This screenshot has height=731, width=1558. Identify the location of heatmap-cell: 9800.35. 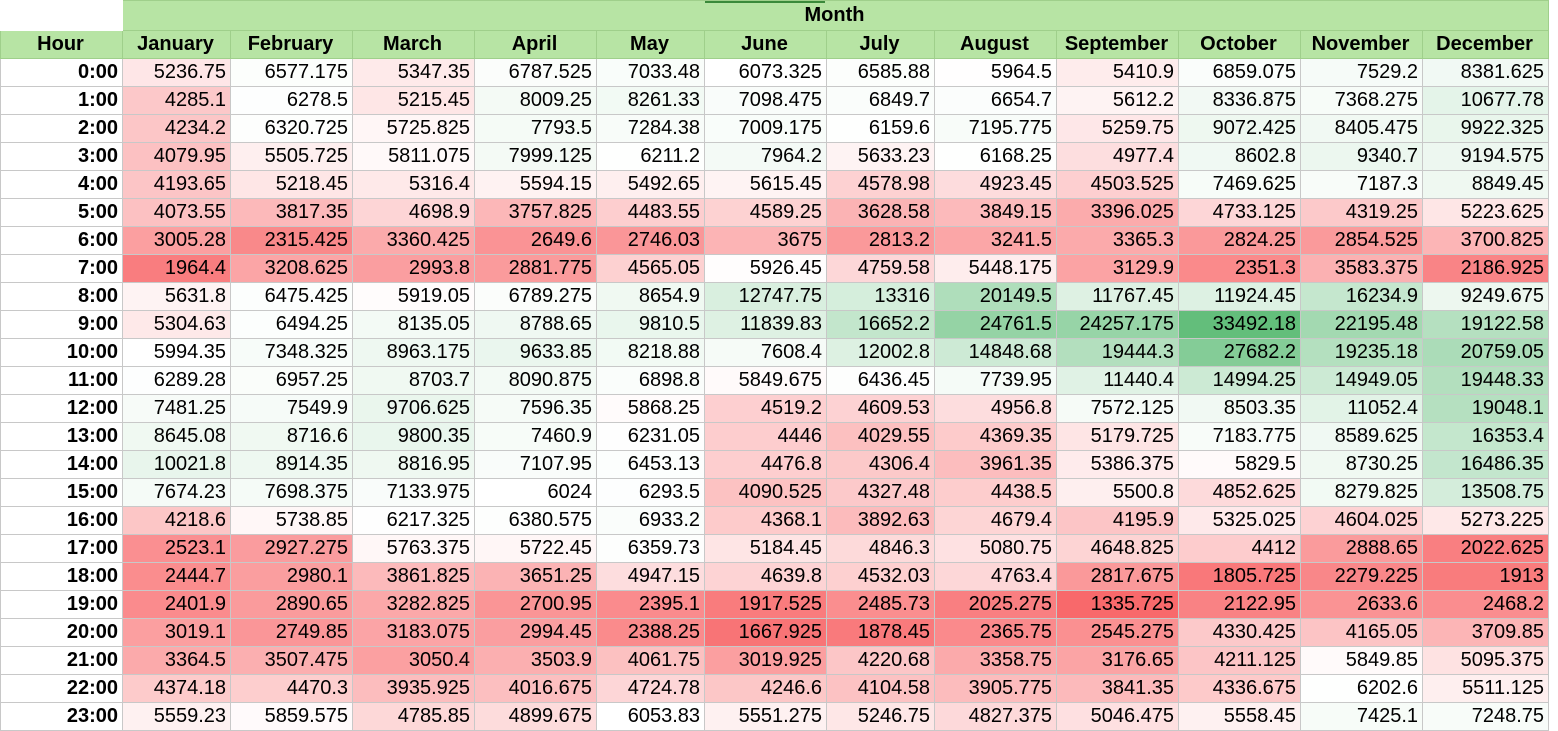
(413, 436).